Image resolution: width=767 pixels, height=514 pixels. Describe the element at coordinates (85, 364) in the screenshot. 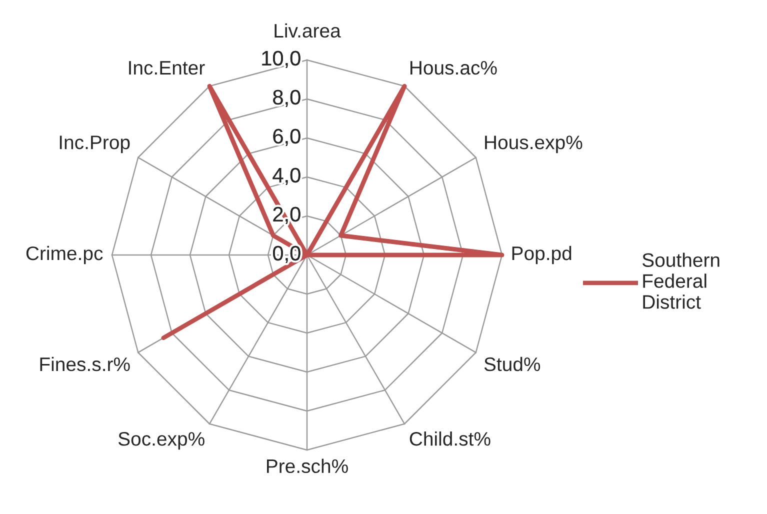

I see `spoke-label: Fines.s.r%` at that location.